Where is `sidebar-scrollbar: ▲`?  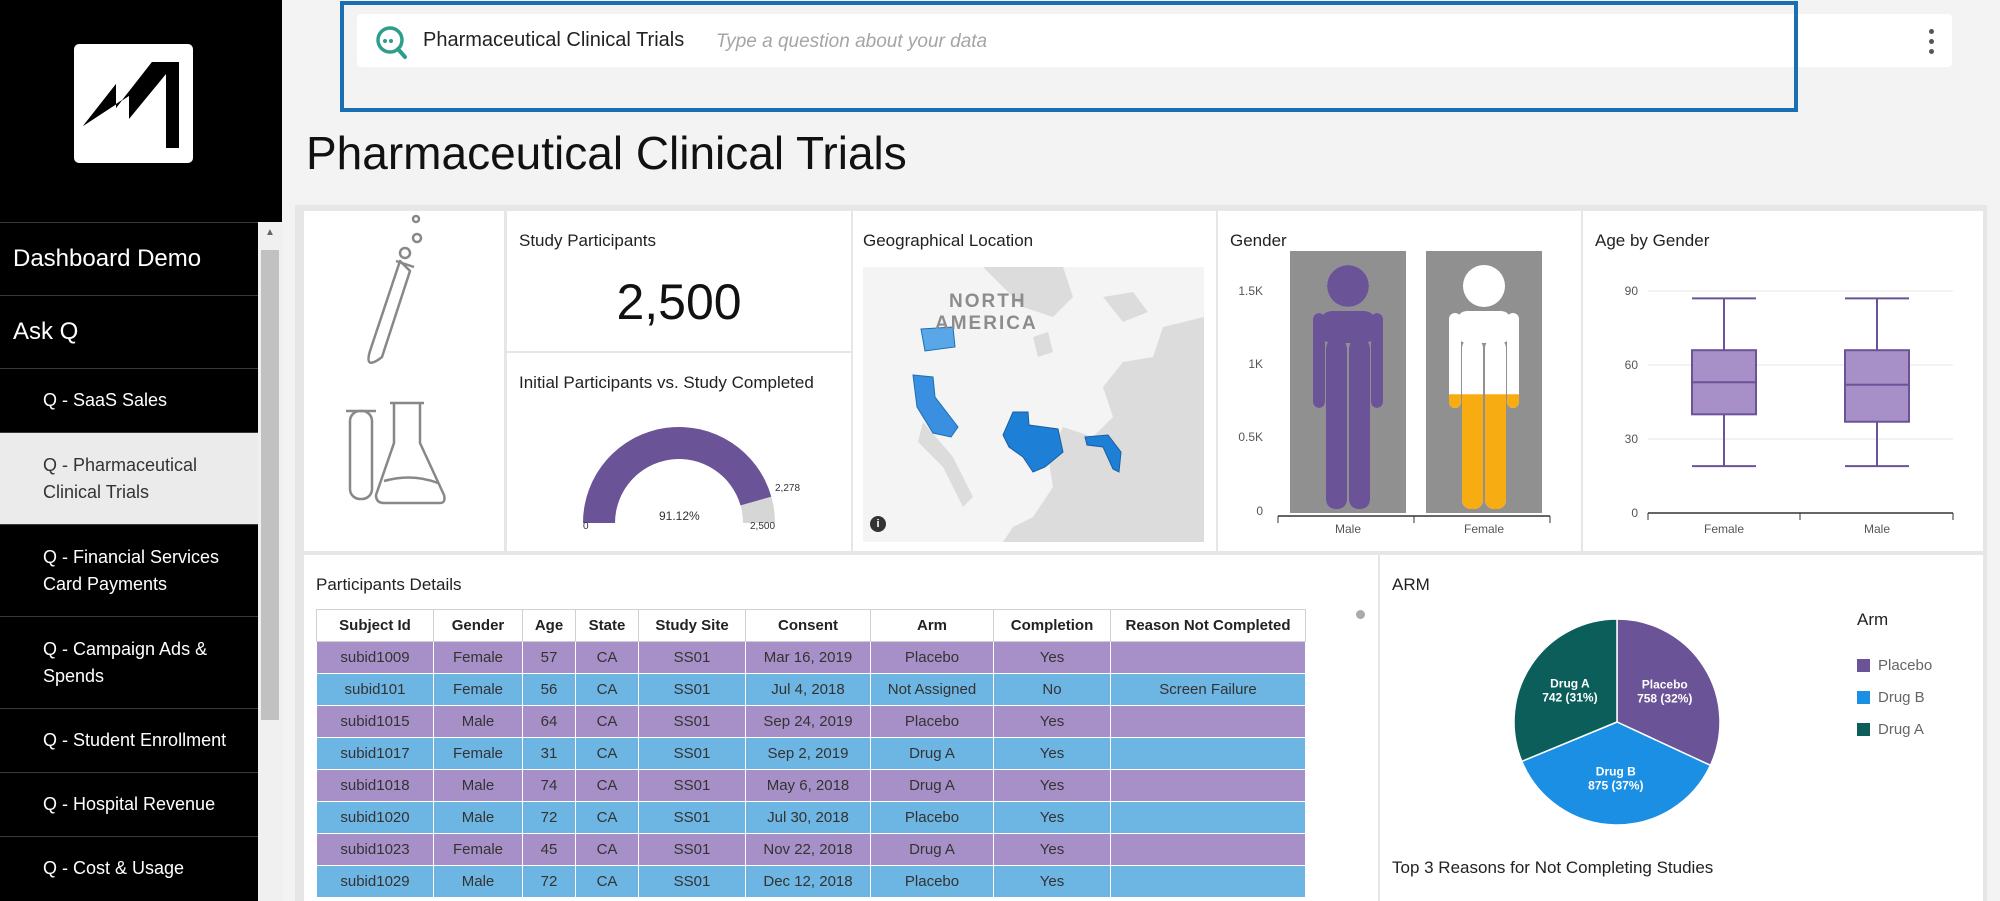
sidebar-scrollbar: ▲ is located at coordinates (270, 561).